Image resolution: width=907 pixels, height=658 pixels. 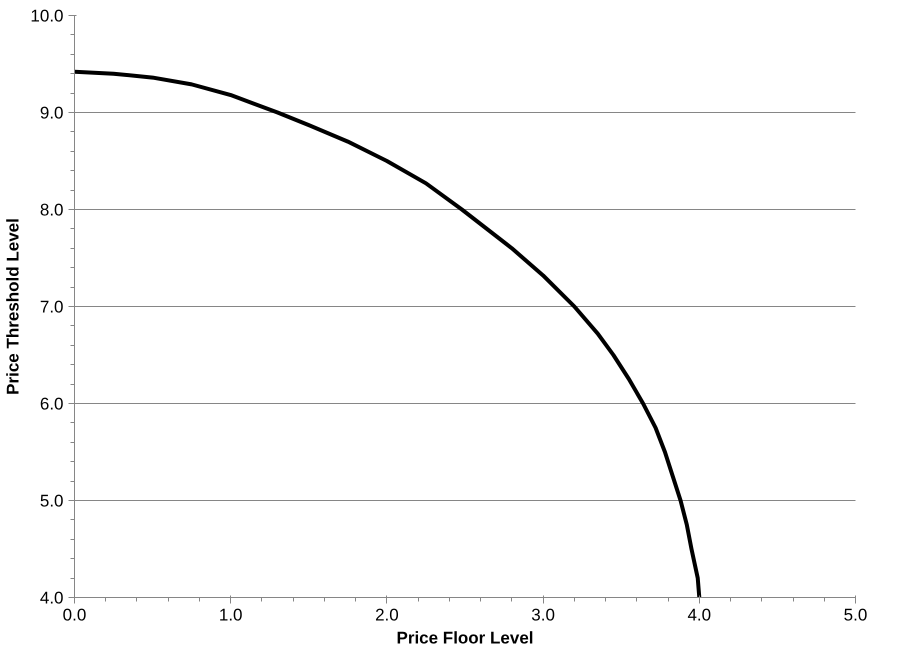 What do you see at coordinates (856, 615) in the screenshot?
I see `x-tick-label: 5.0` at bounding box center [856, 615].